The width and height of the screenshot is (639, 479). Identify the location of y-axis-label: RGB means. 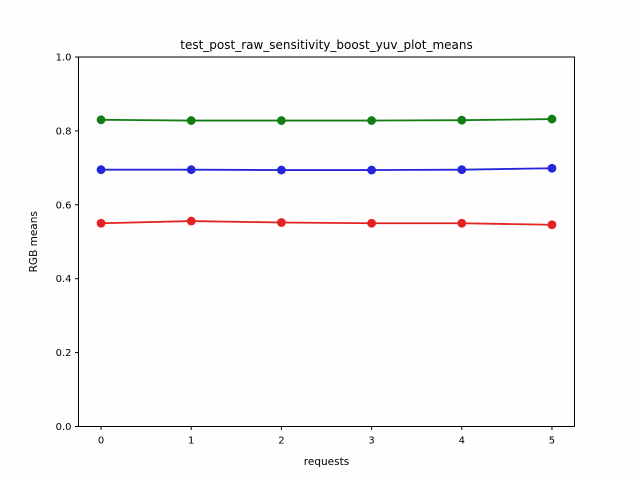
(34, 241).